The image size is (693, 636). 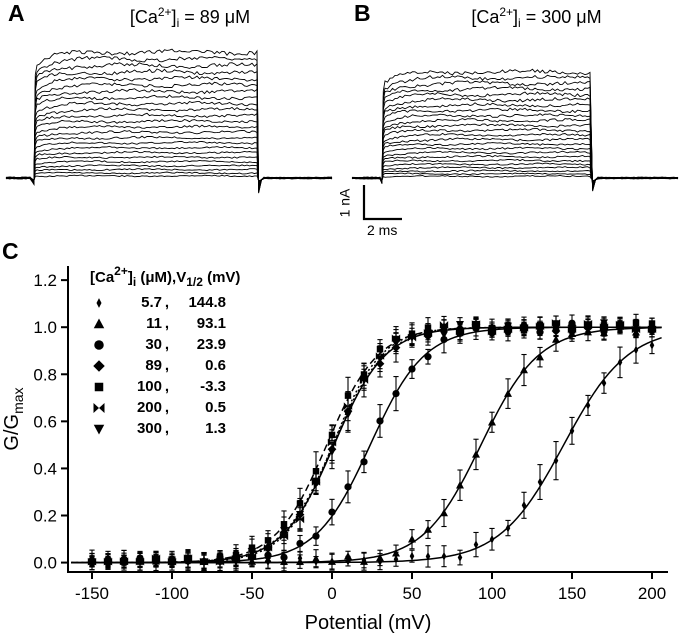 What do you see at coordinates (10, 251) in the screenshot?
I see `panel-c-label: C` at bounding box center [10, 251].